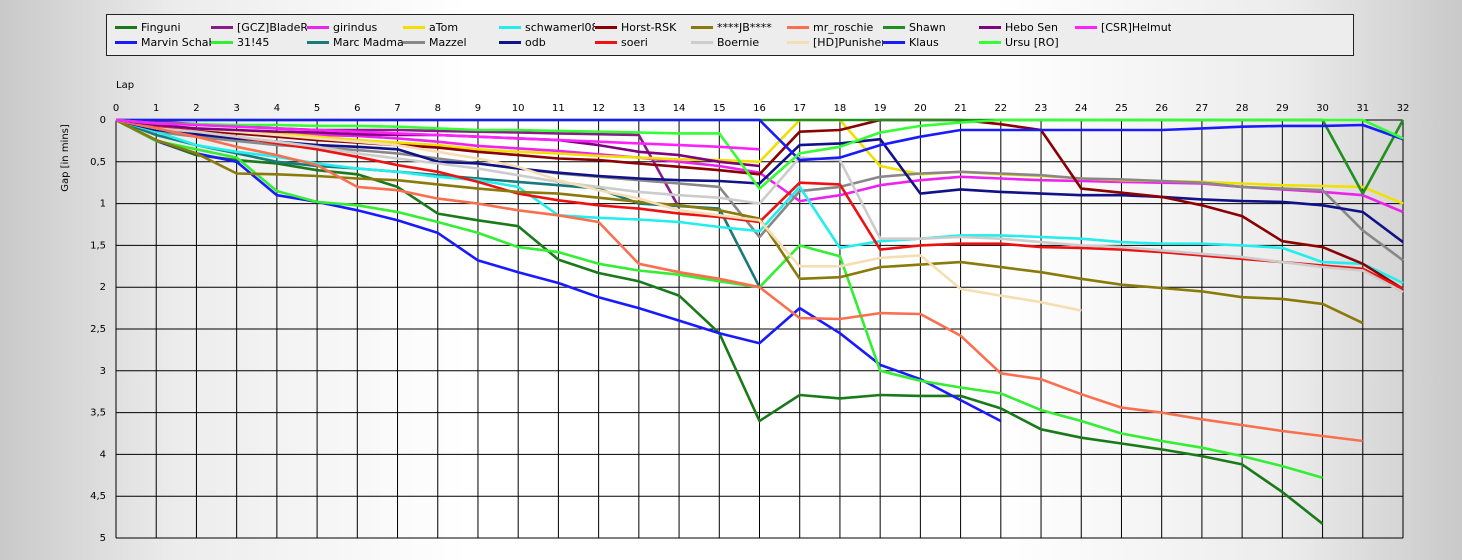  I want to click on legend-item: Horst-RSK, so click(643, 27).